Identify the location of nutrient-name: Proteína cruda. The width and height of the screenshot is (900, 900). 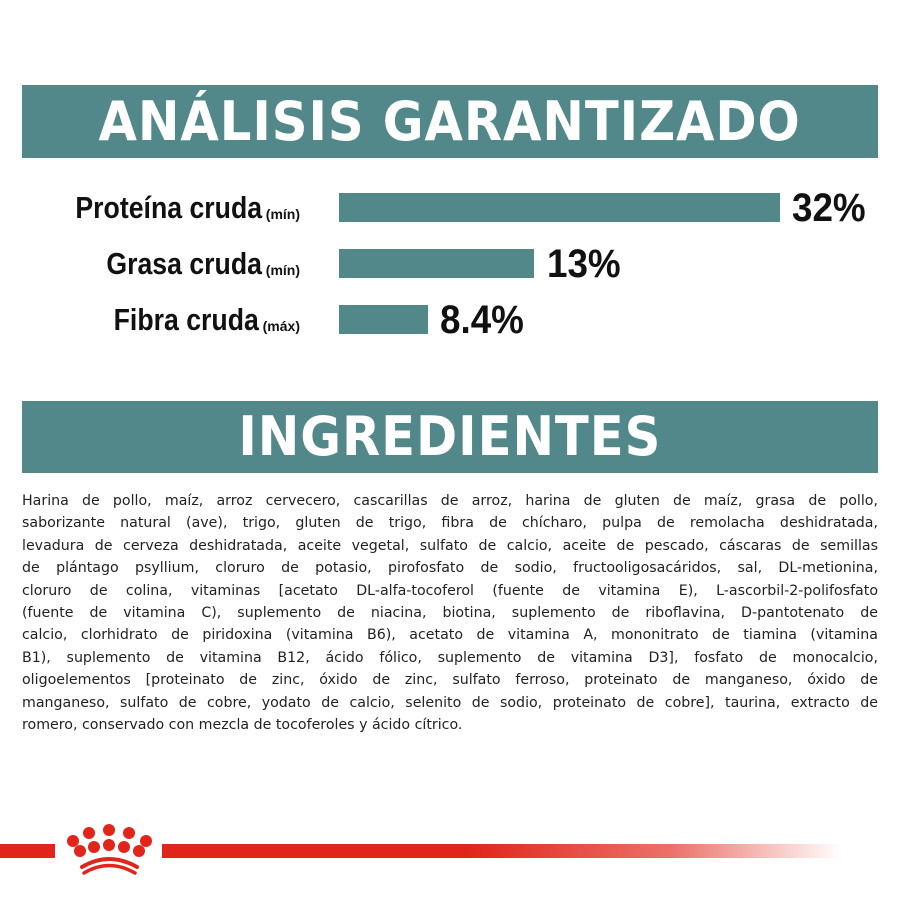
(168, 207).